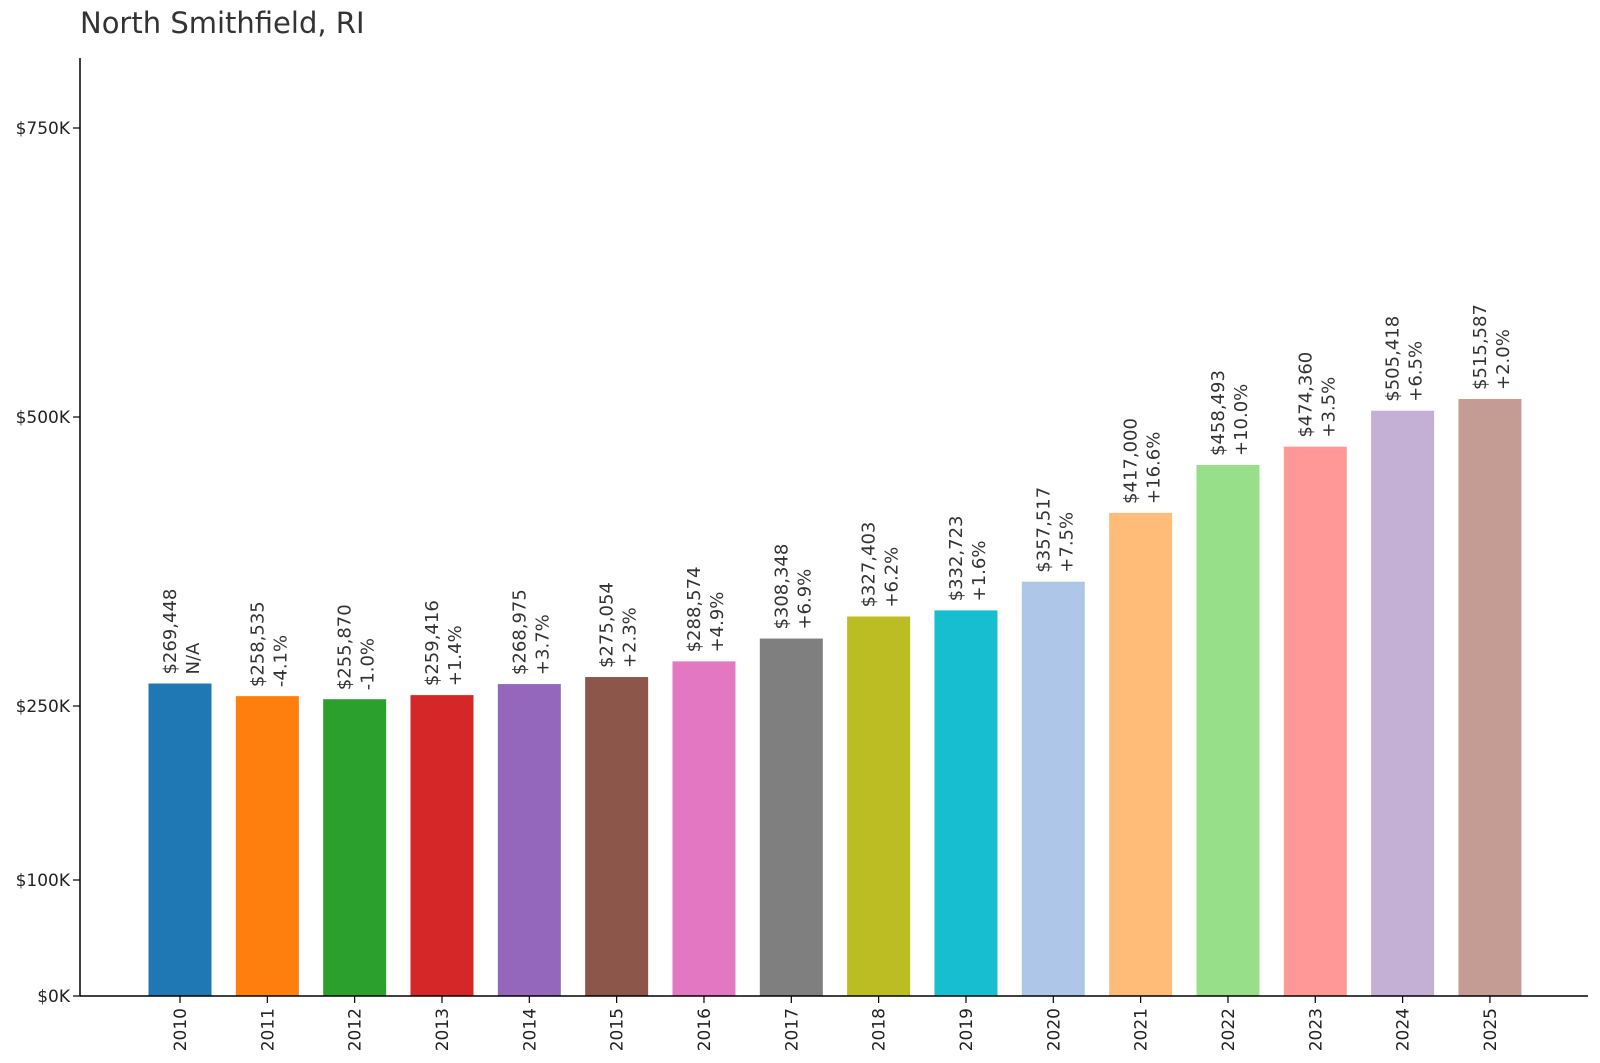 Image resolution: width=1600 pixels, height=1063 pixels. What do you see at coordinates (1066, 542) in the screenshot?
I see `bar-change-label: +7.5%` at bounding box center [1066, 542].